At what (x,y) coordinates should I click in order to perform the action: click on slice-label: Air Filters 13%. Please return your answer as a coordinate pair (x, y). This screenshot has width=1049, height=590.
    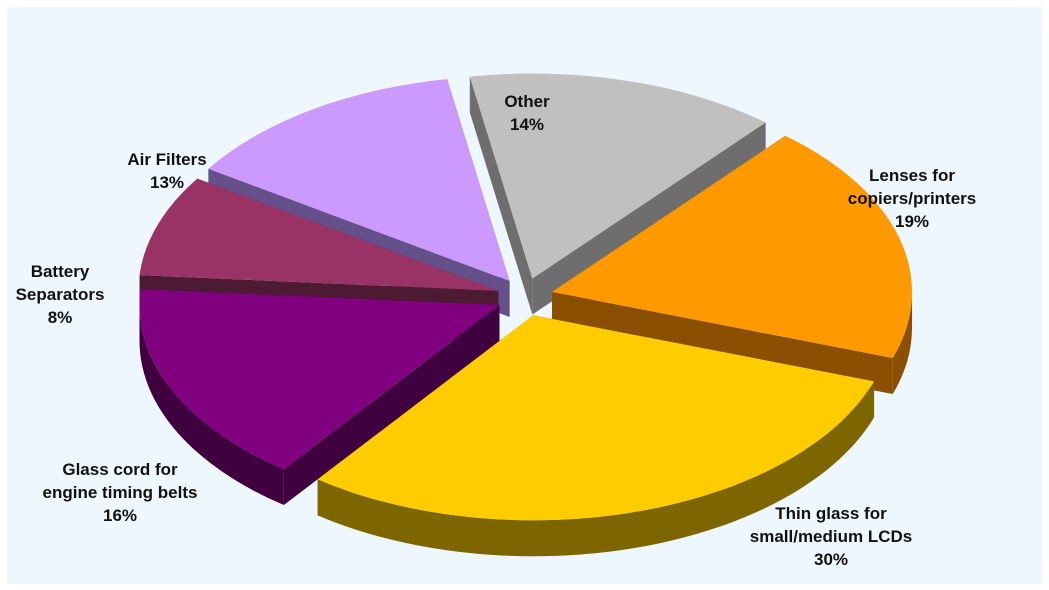
    Looking at the image, I should click on (166, 171).